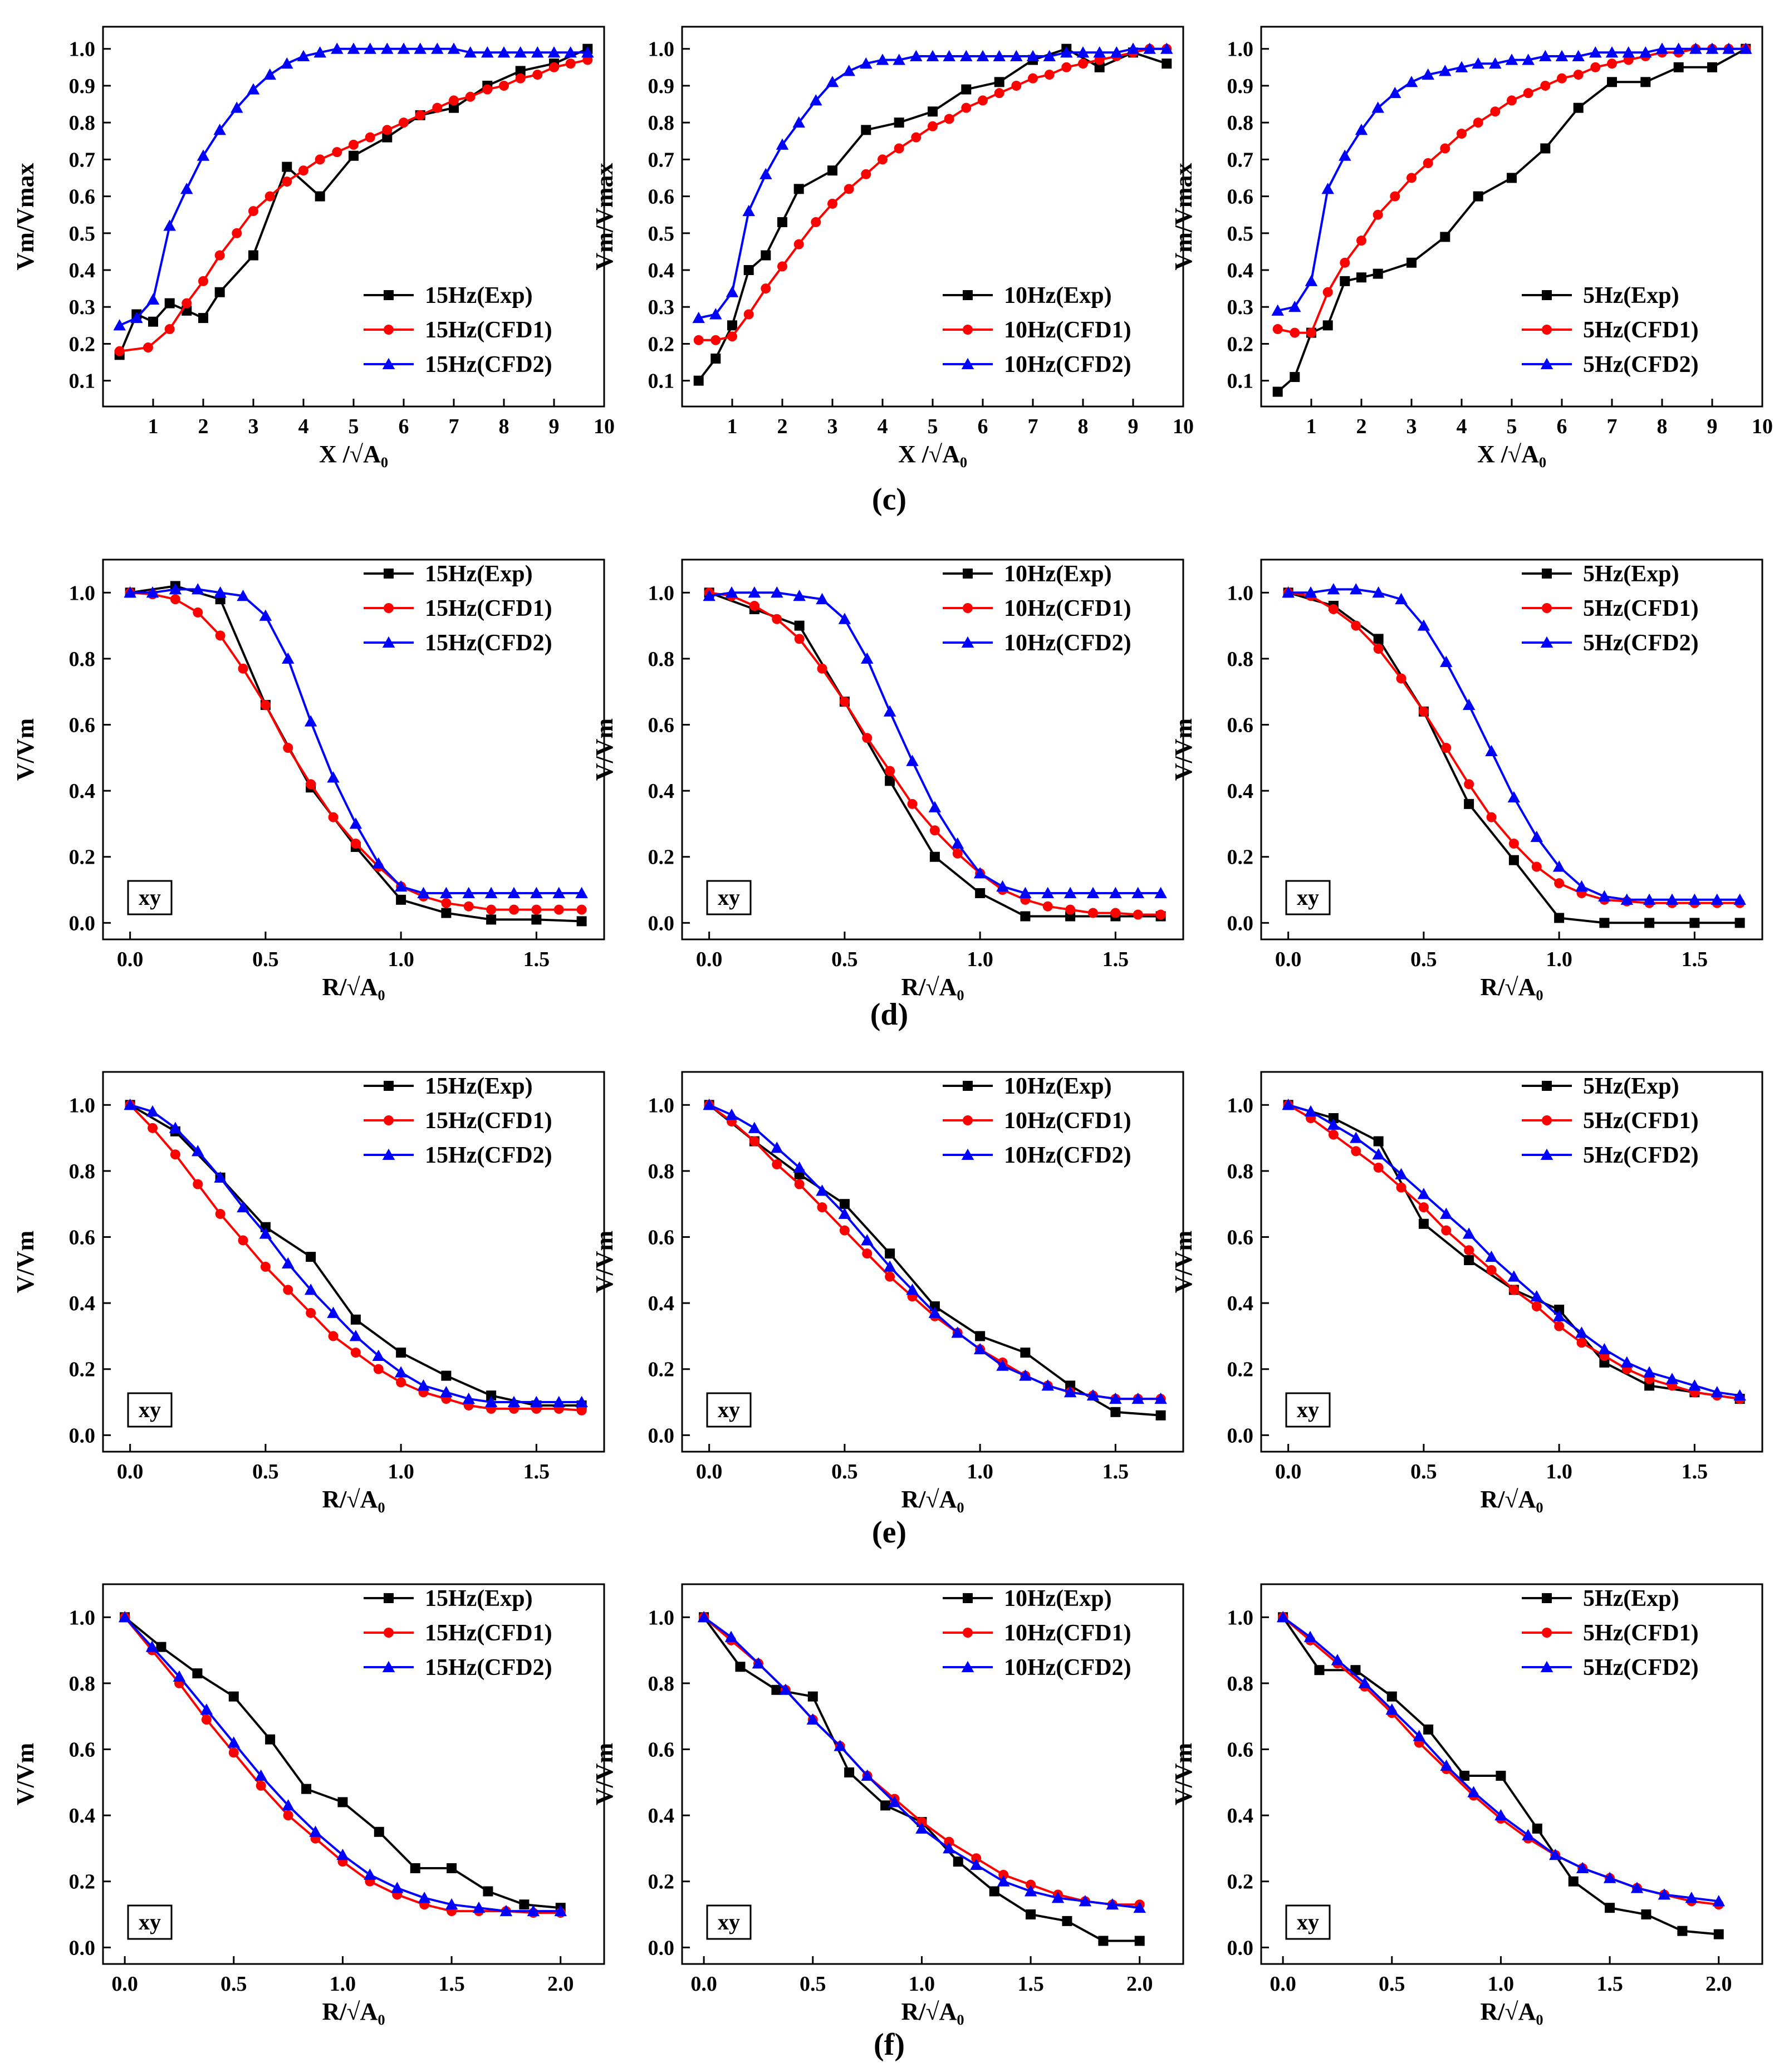  I want to click on row-caption-e: (e), so click(889, 1532).